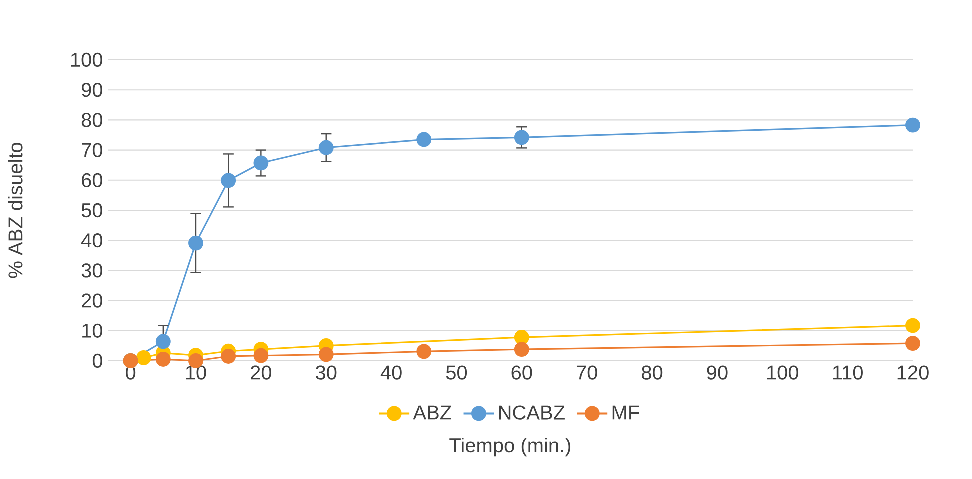  Describe the element at coordinates (717, 373) in the screenshot. I see `x-tick-label: 90` at that location.